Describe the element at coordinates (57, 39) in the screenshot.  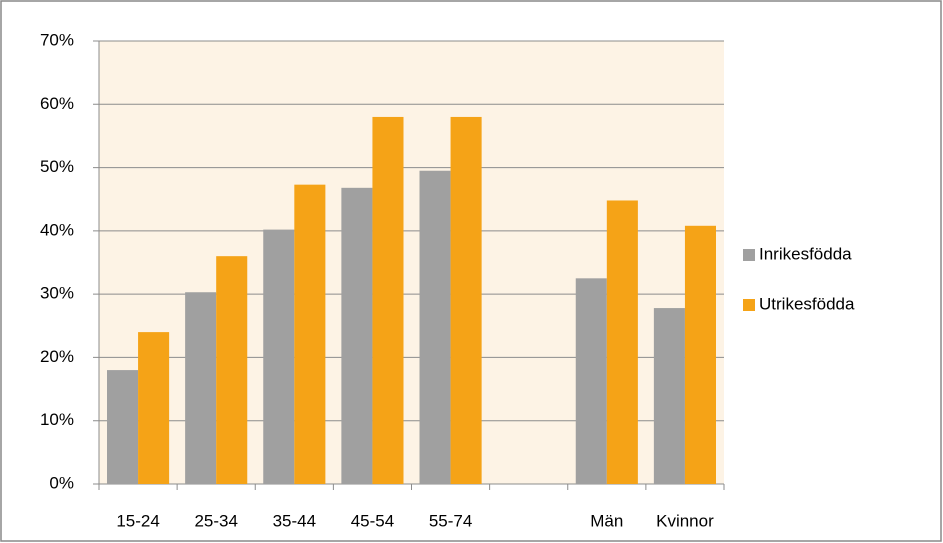
I see `y-tick-label: 70%` at that location.